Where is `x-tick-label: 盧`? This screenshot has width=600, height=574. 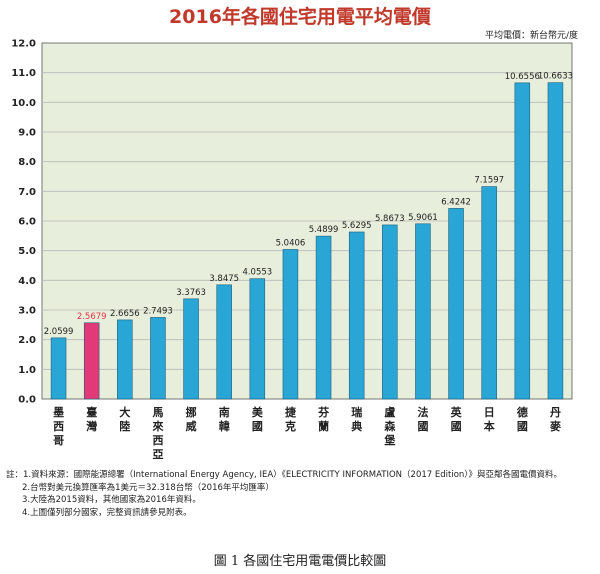
x-tick-label: 盧 is located at coordinates (389, 412).